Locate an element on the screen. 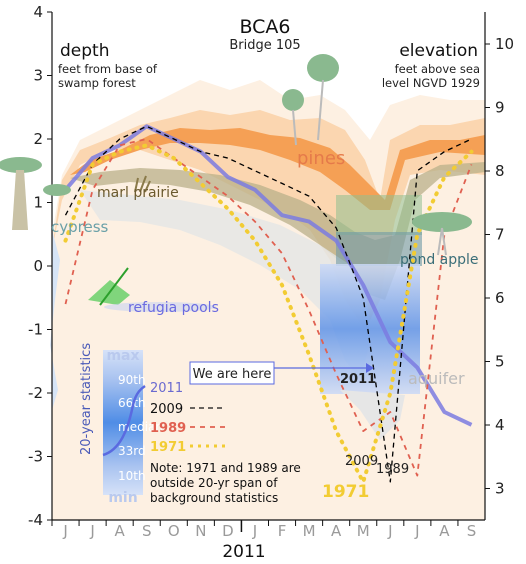 The width and height of the screenshot is (526, 564). statistics-title: 20-year statistics is located at coordinates (86, 399).